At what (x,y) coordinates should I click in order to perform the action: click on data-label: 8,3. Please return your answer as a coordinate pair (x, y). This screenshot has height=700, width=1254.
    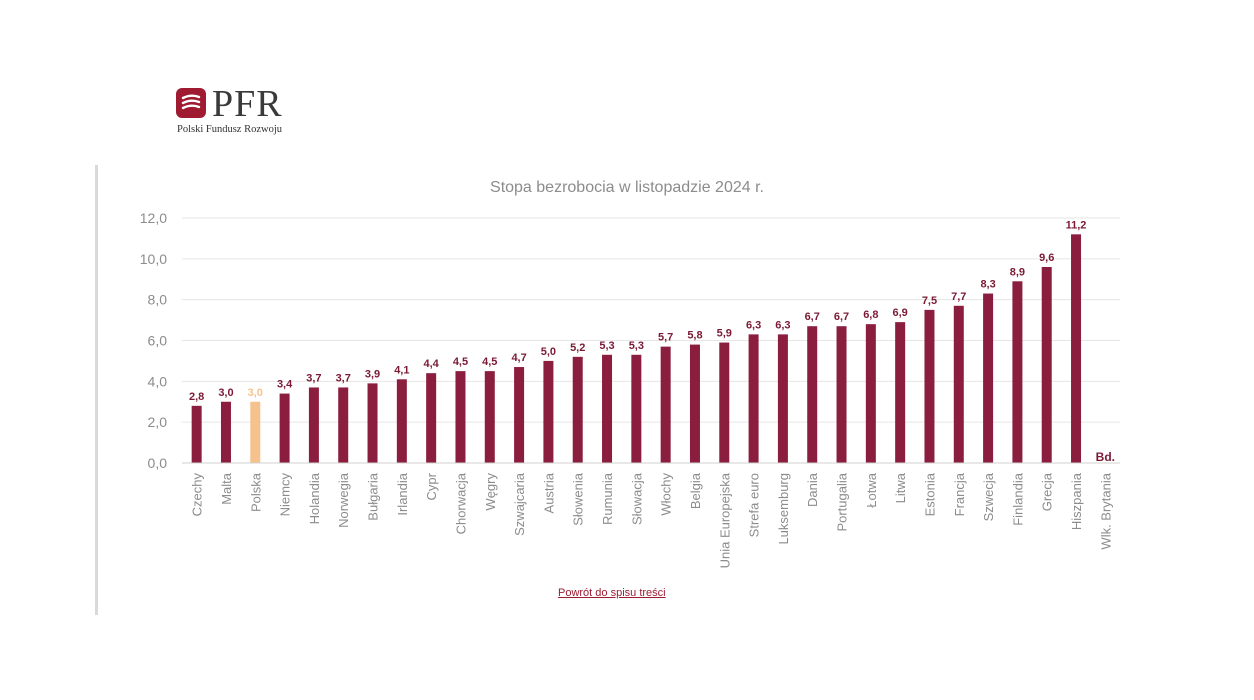
    Looking at the image, I should click on (987, 285).